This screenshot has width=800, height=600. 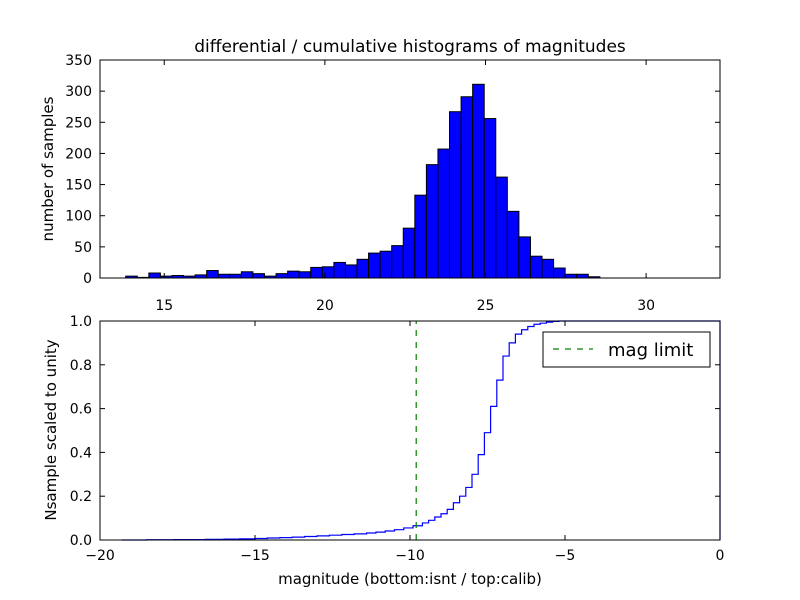 I want to click on y-tick-label: 50, so click(x=83, y=248).